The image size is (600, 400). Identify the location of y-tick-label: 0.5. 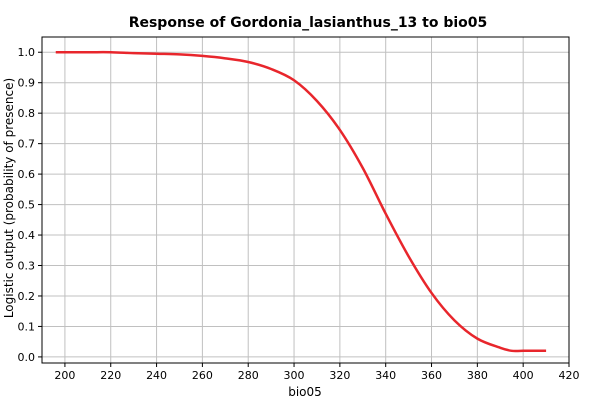
(27, 205).